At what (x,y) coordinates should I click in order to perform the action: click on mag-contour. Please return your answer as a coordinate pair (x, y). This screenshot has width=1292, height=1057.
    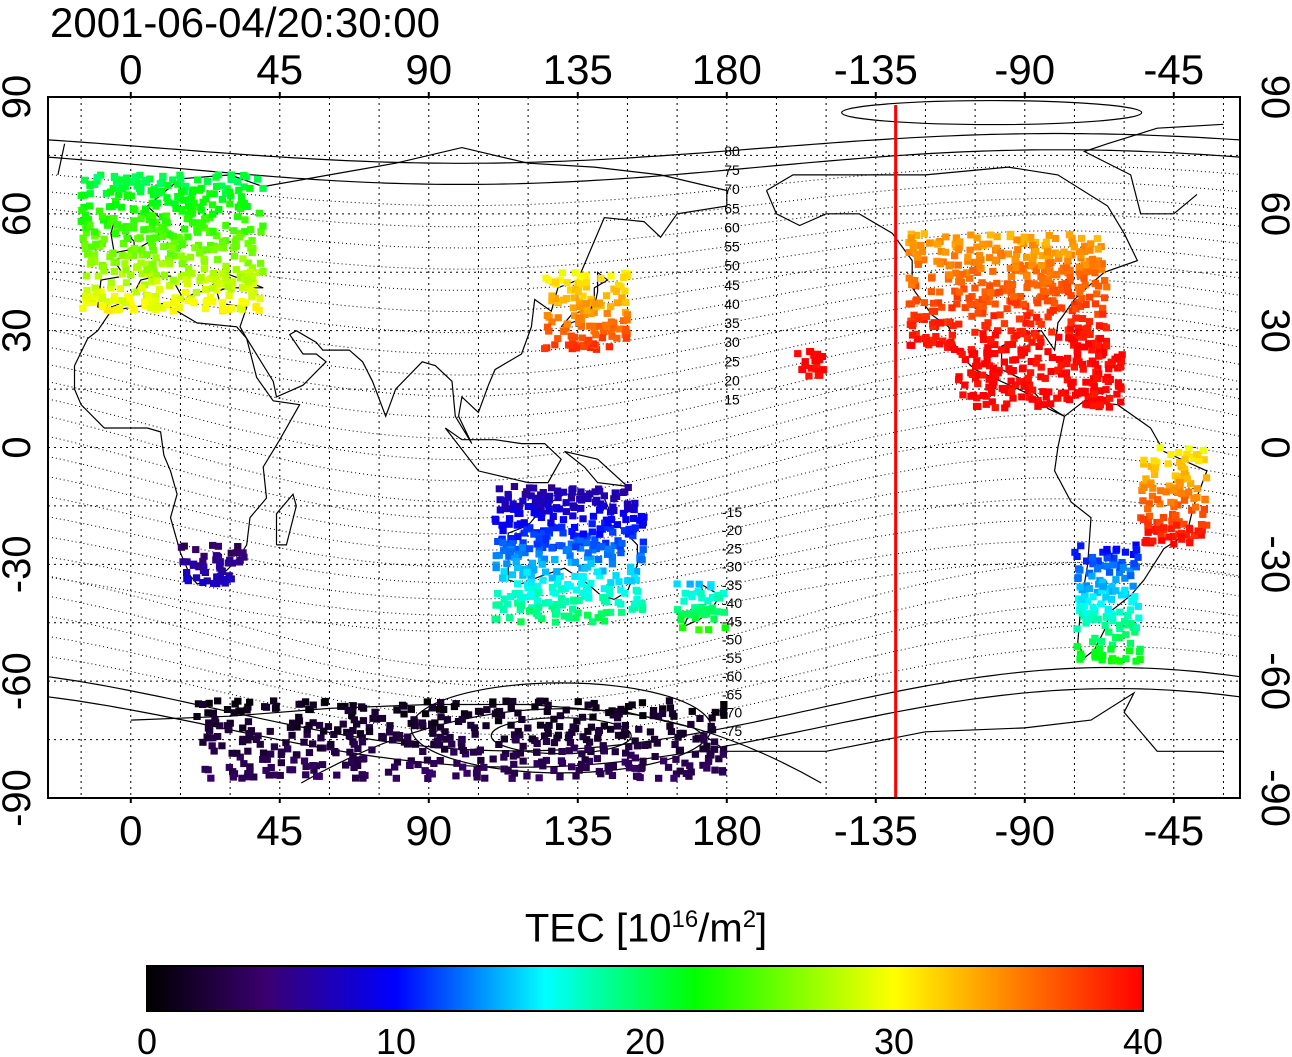
    Looking at the image, I should click on (644, 690).